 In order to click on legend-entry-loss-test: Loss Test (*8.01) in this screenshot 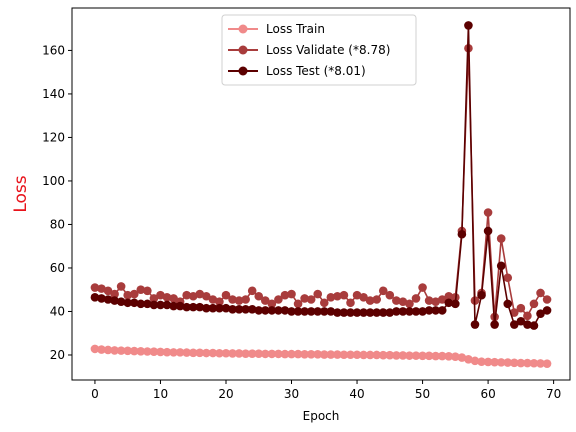, I will do `click(297, 71)`.